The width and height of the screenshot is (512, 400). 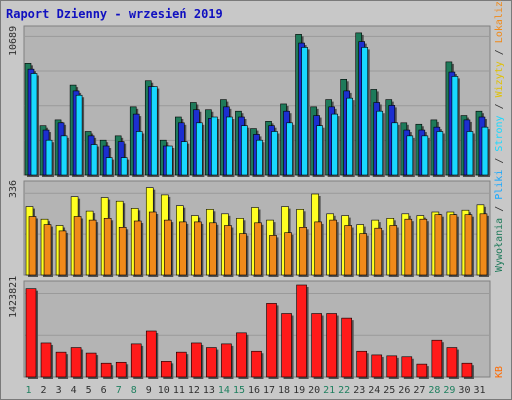 I want to click on x-tick-label: 26, so click(x=404, y=390).